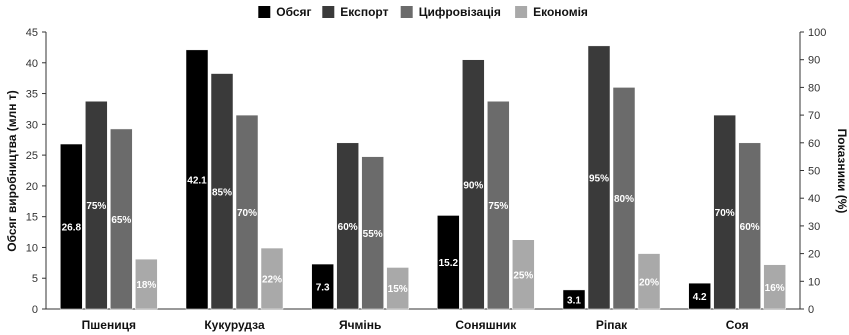  Describe the element at coordinates (109, 325) in the screenshot. I see `category-label: Пшениця` at that location.